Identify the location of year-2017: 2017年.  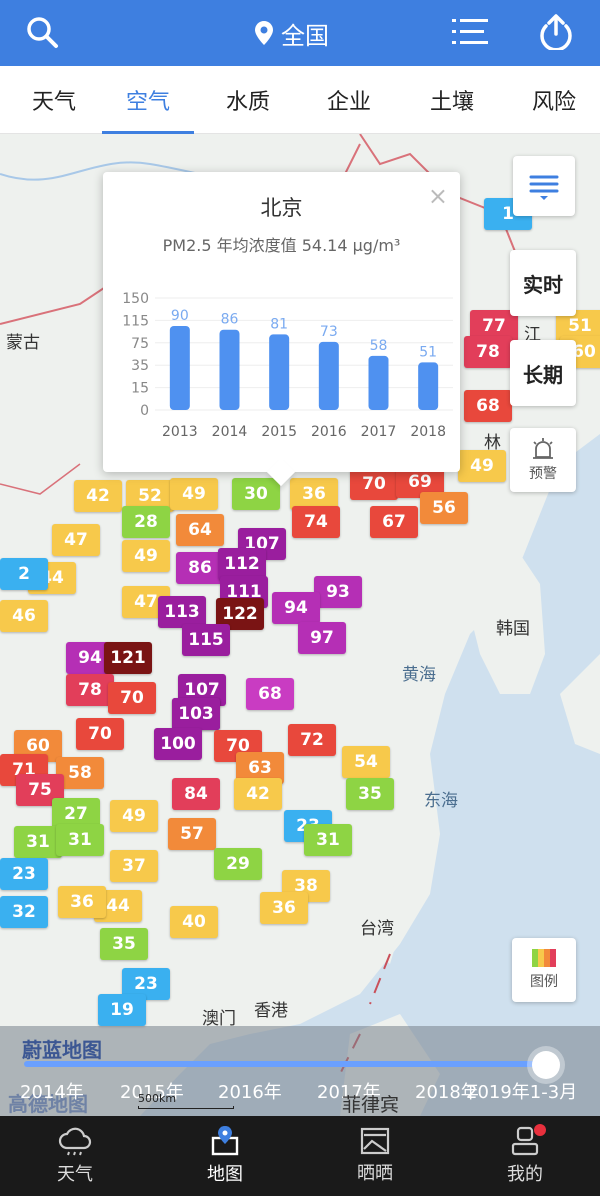
(349, 1092).